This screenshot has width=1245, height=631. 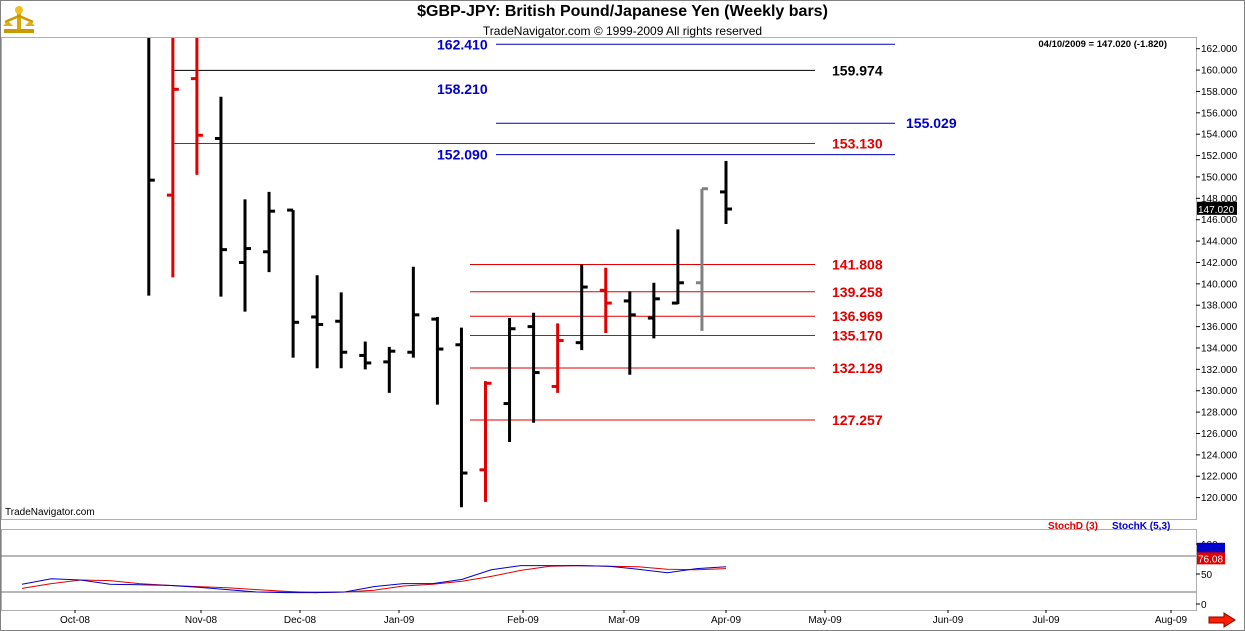 What do you see at coordinates (1219, 434) in the screenshot?
I see `price-axis-label: 126.000` at bounding box center [1219, 434].